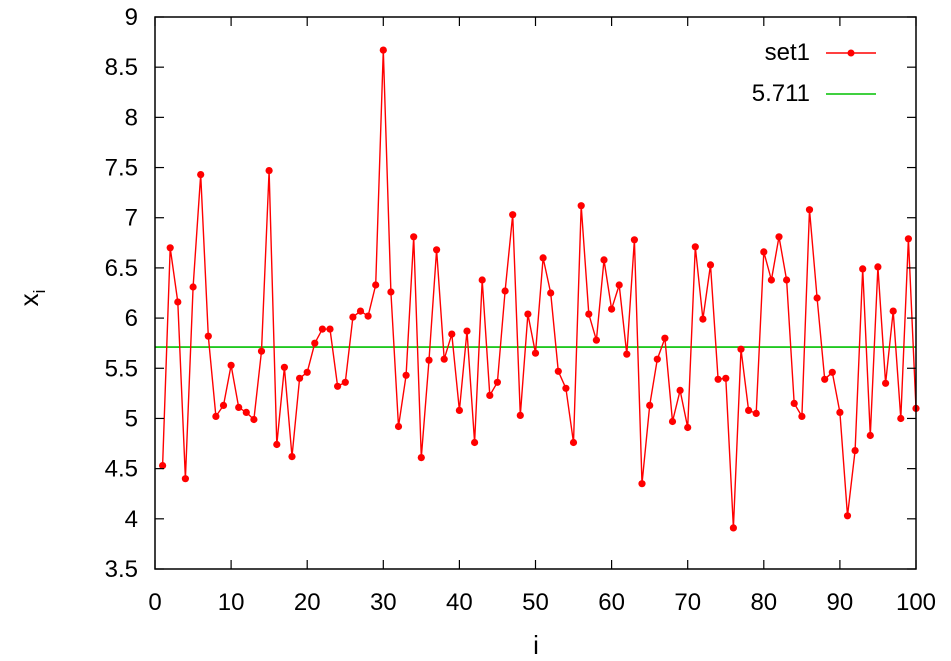  Describe the element at coordinates (851, 53) in the screenshot. I see `legend-marker-set1` at that location.